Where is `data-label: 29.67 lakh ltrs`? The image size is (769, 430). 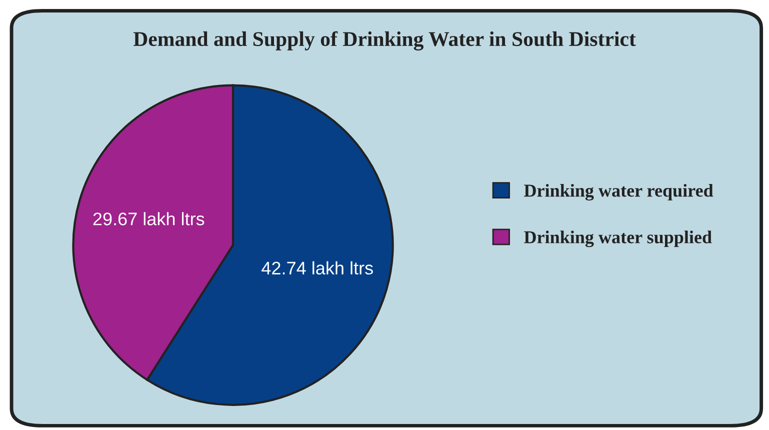
data-label: 29.67 lakh ltrs is located at coordinates (148, 219).